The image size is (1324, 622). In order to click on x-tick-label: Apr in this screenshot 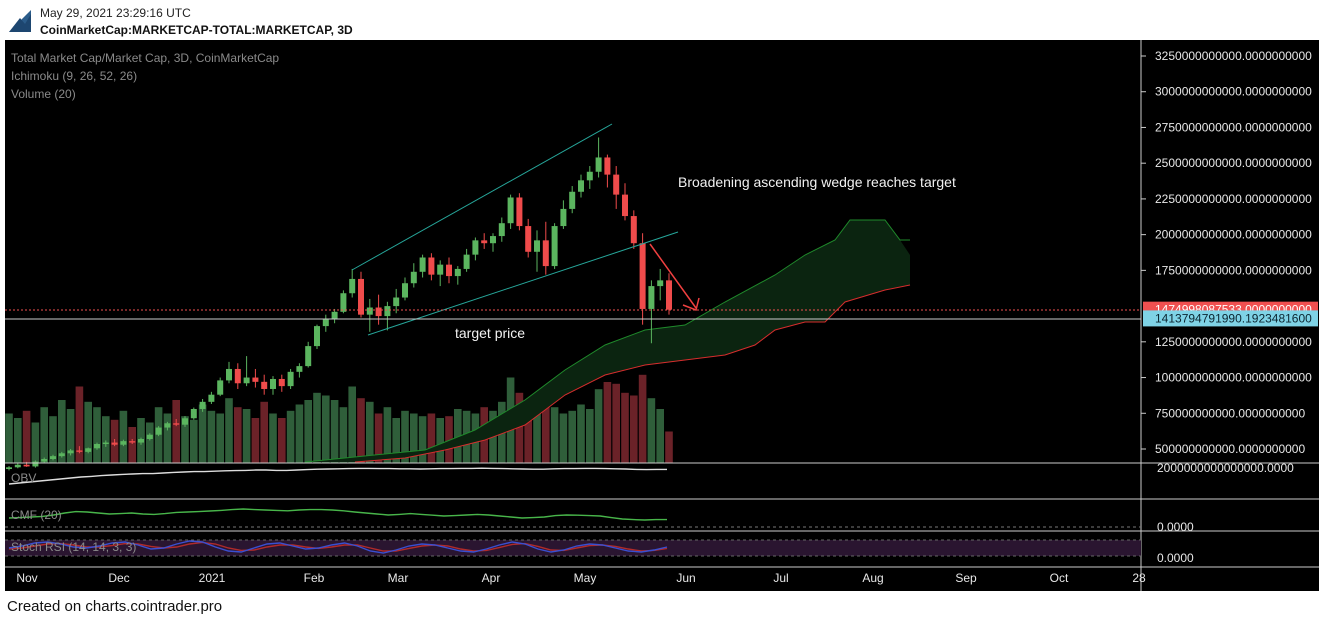, I will do `click(491, 578)`.